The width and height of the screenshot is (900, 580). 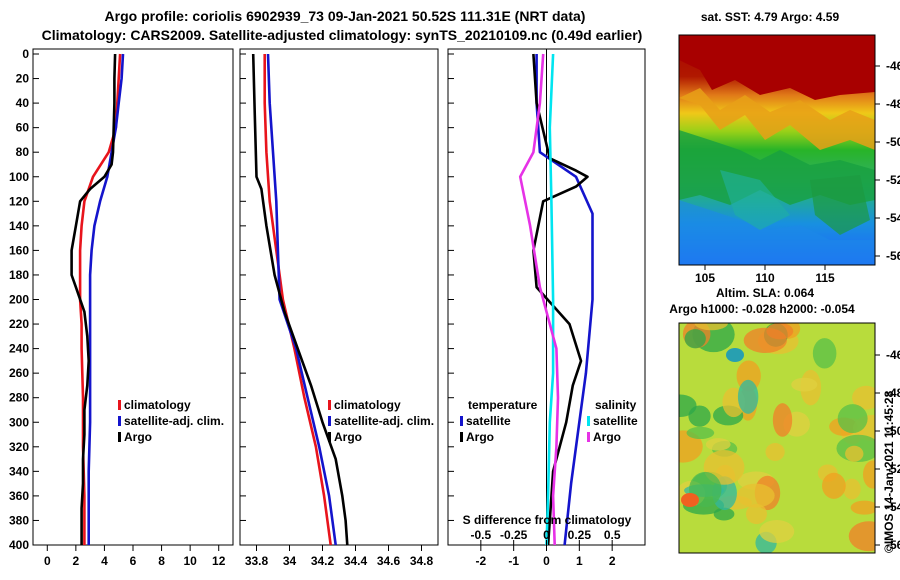 What do you see at coordinates (161, 561) in the screenshot?
I see `x-tick-label: 8` at bounding box center [161, 561].